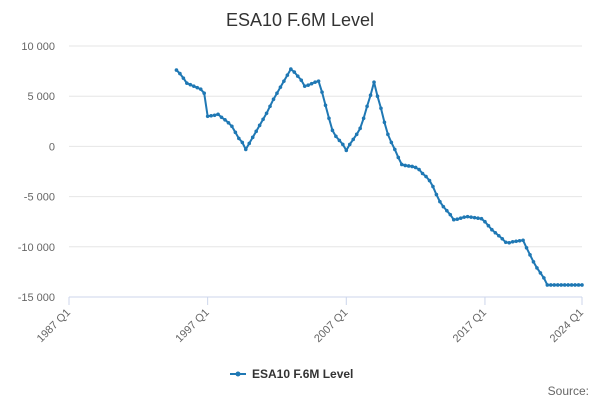 The width and height of the screenshot is (600, 400). I want to click on y-tick-label: -10 000, so click(36, 248).